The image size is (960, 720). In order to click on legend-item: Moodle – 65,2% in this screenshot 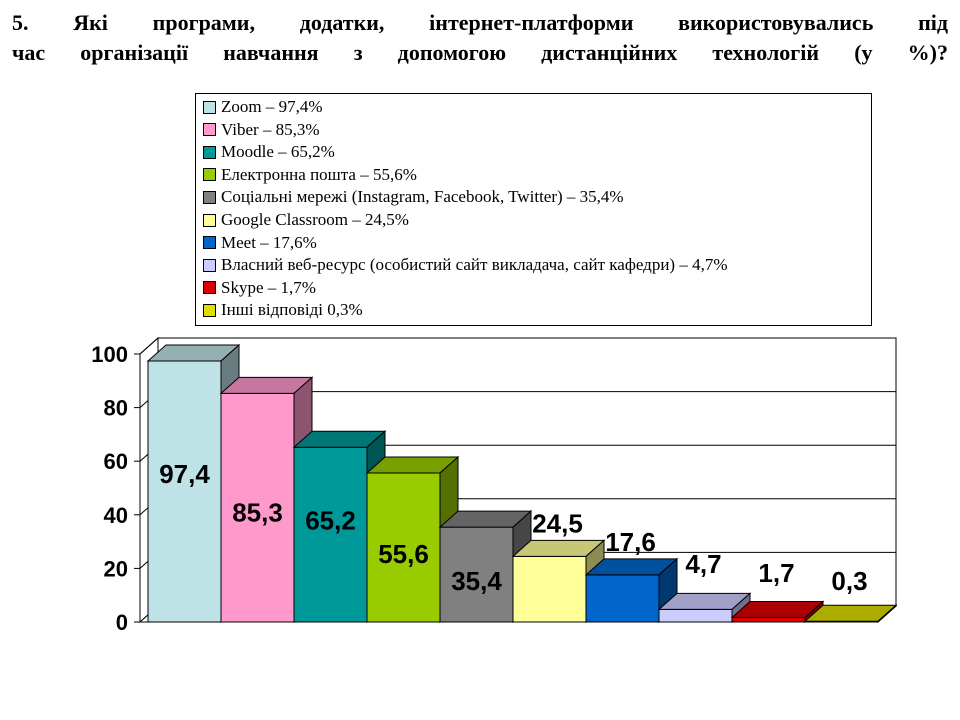, I will do `click(269, 152)`.